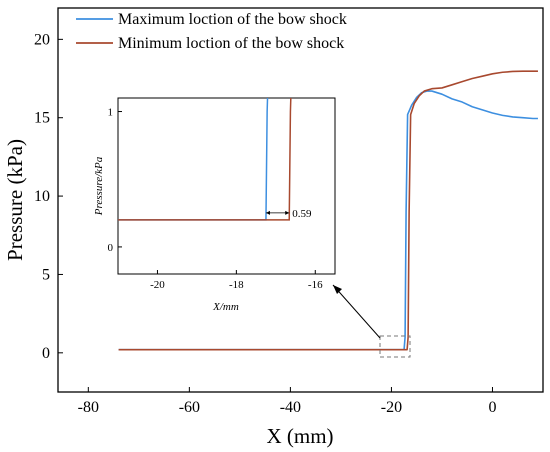  I want to click on inset-annotation: 0.59, so click(288, 214).